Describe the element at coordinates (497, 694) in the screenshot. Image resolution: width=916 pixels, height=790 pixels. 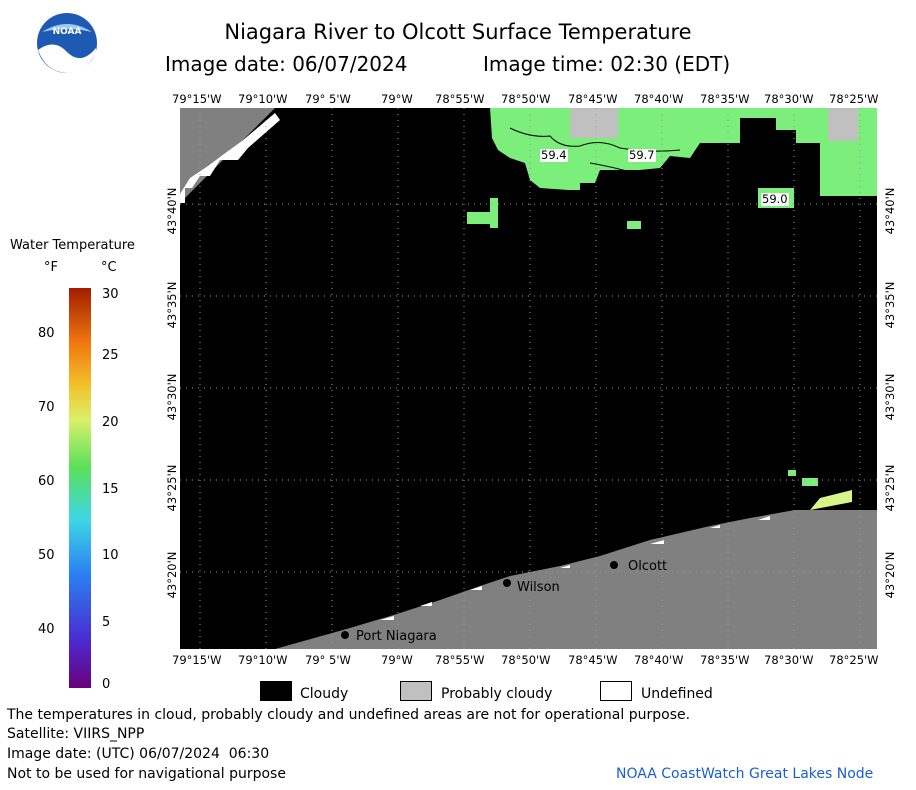
I see `key-probably-cloudy-label: Probably cloudy` at that location.